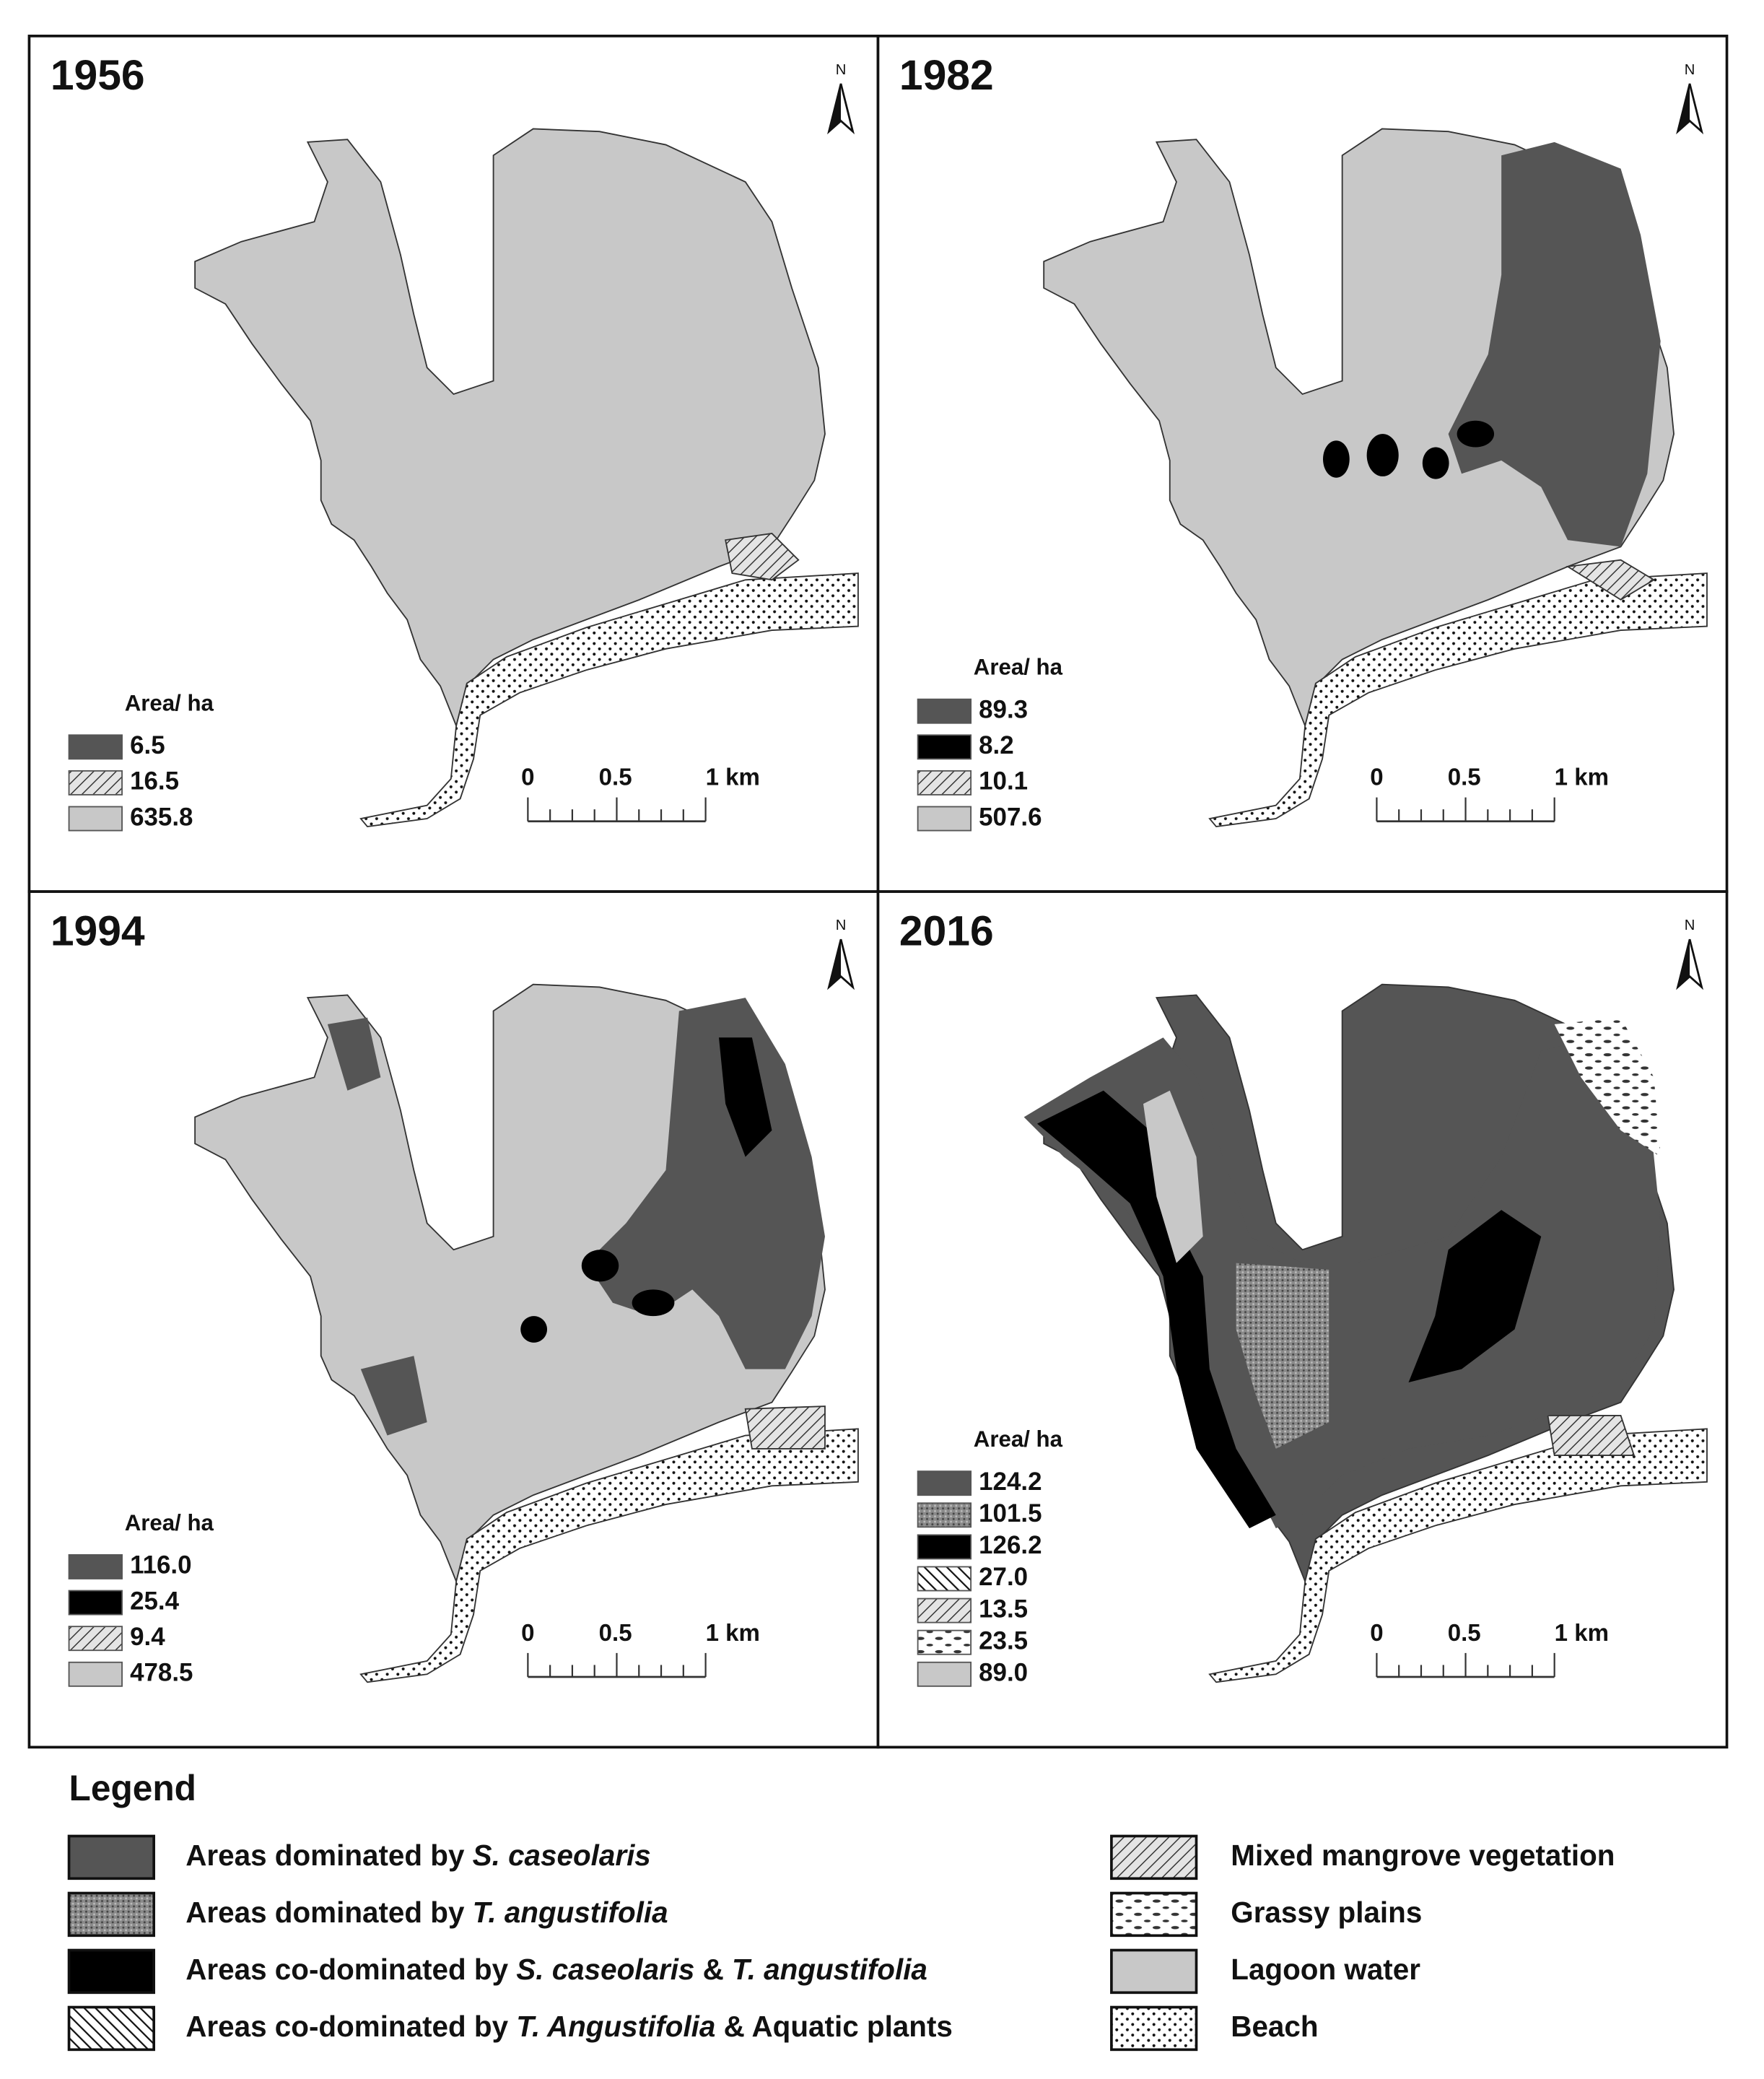  Describe the element at coordinates (1003, 1609) in the screenshot. I see `area-value: 13.5` at that location.